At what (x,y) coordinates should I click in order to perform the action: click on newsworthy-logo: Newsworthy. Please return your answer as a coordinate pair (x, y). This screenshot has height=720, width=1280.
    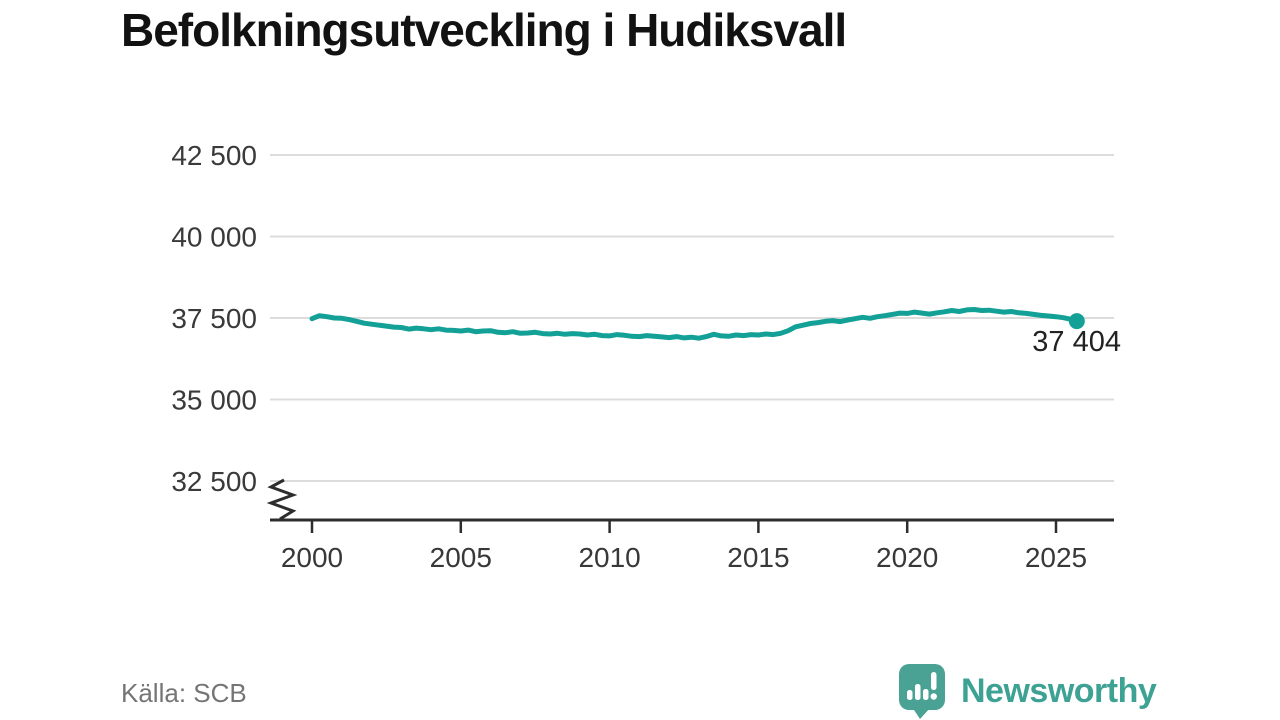
    Looking at the image, I should click on (1027, 691).